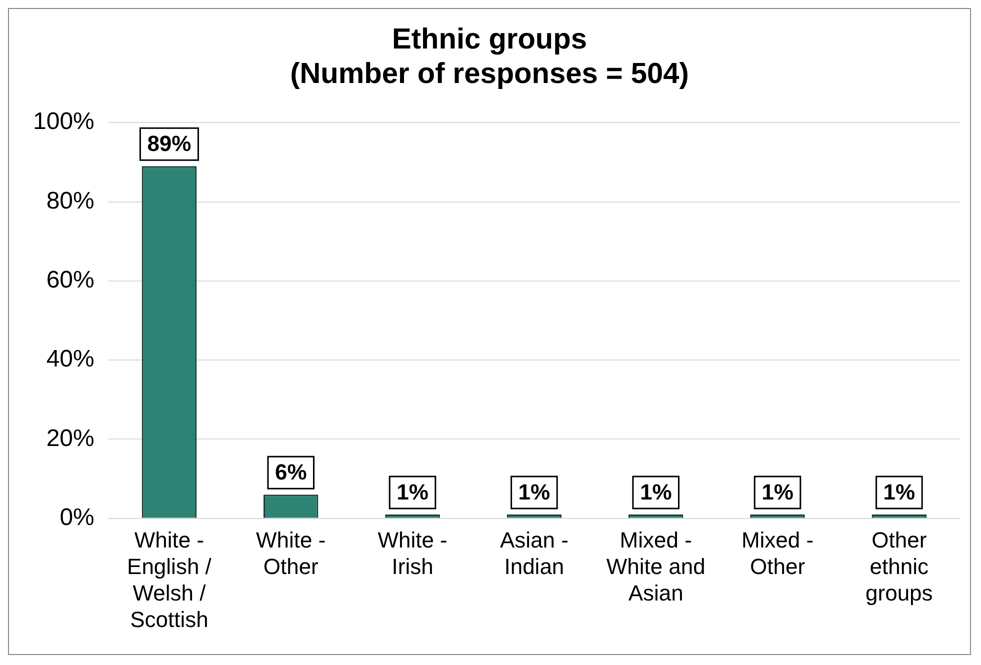  I want to click on x-tick-label: White - Irish, so click(413, 554).